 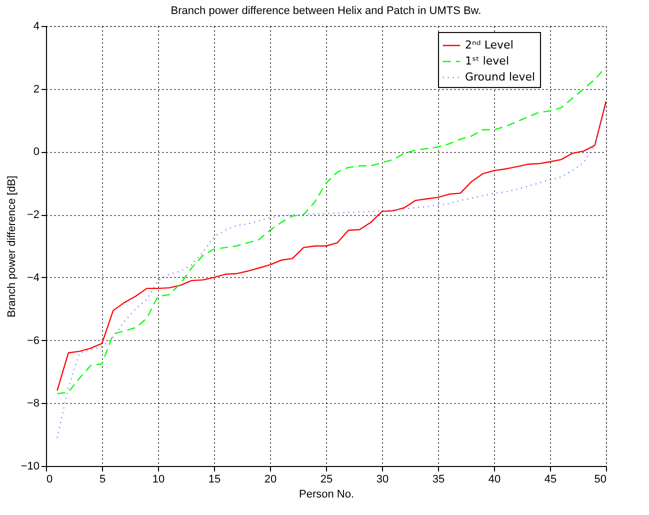 I want to click on x-tick-label: 10, so click(x=158, y=480).